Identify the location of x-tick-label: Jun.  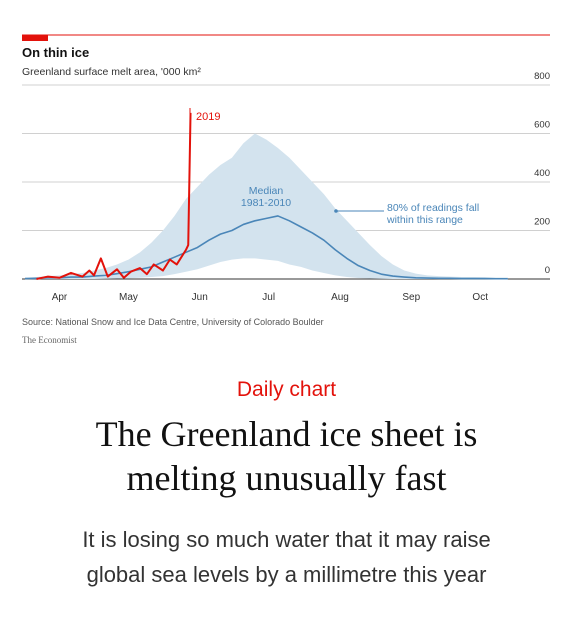
(200, 297).